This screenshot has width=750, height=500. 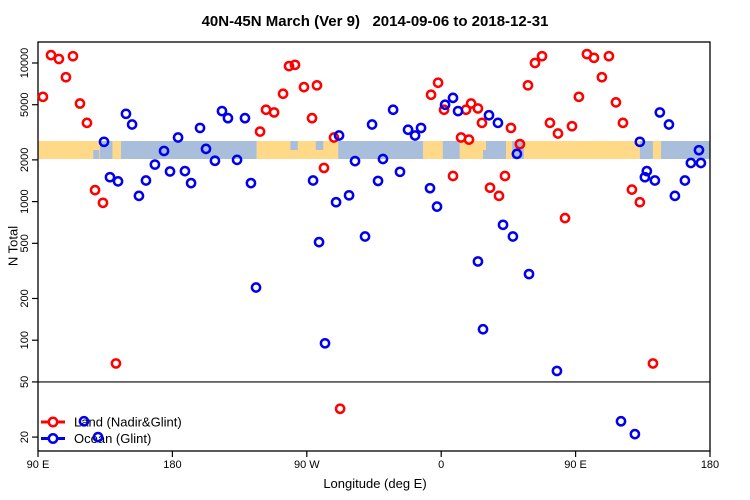 I want to click on map-band-speck-land, so click(x=483, y=145).